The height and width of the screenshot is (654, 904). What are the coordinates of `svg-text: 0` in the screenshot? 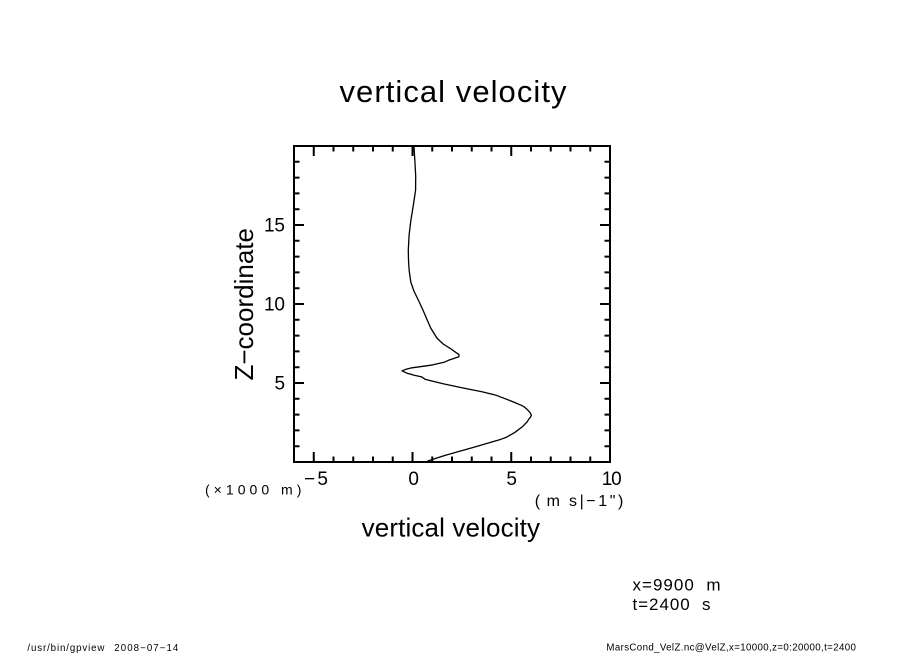 It's located at (413, 479).